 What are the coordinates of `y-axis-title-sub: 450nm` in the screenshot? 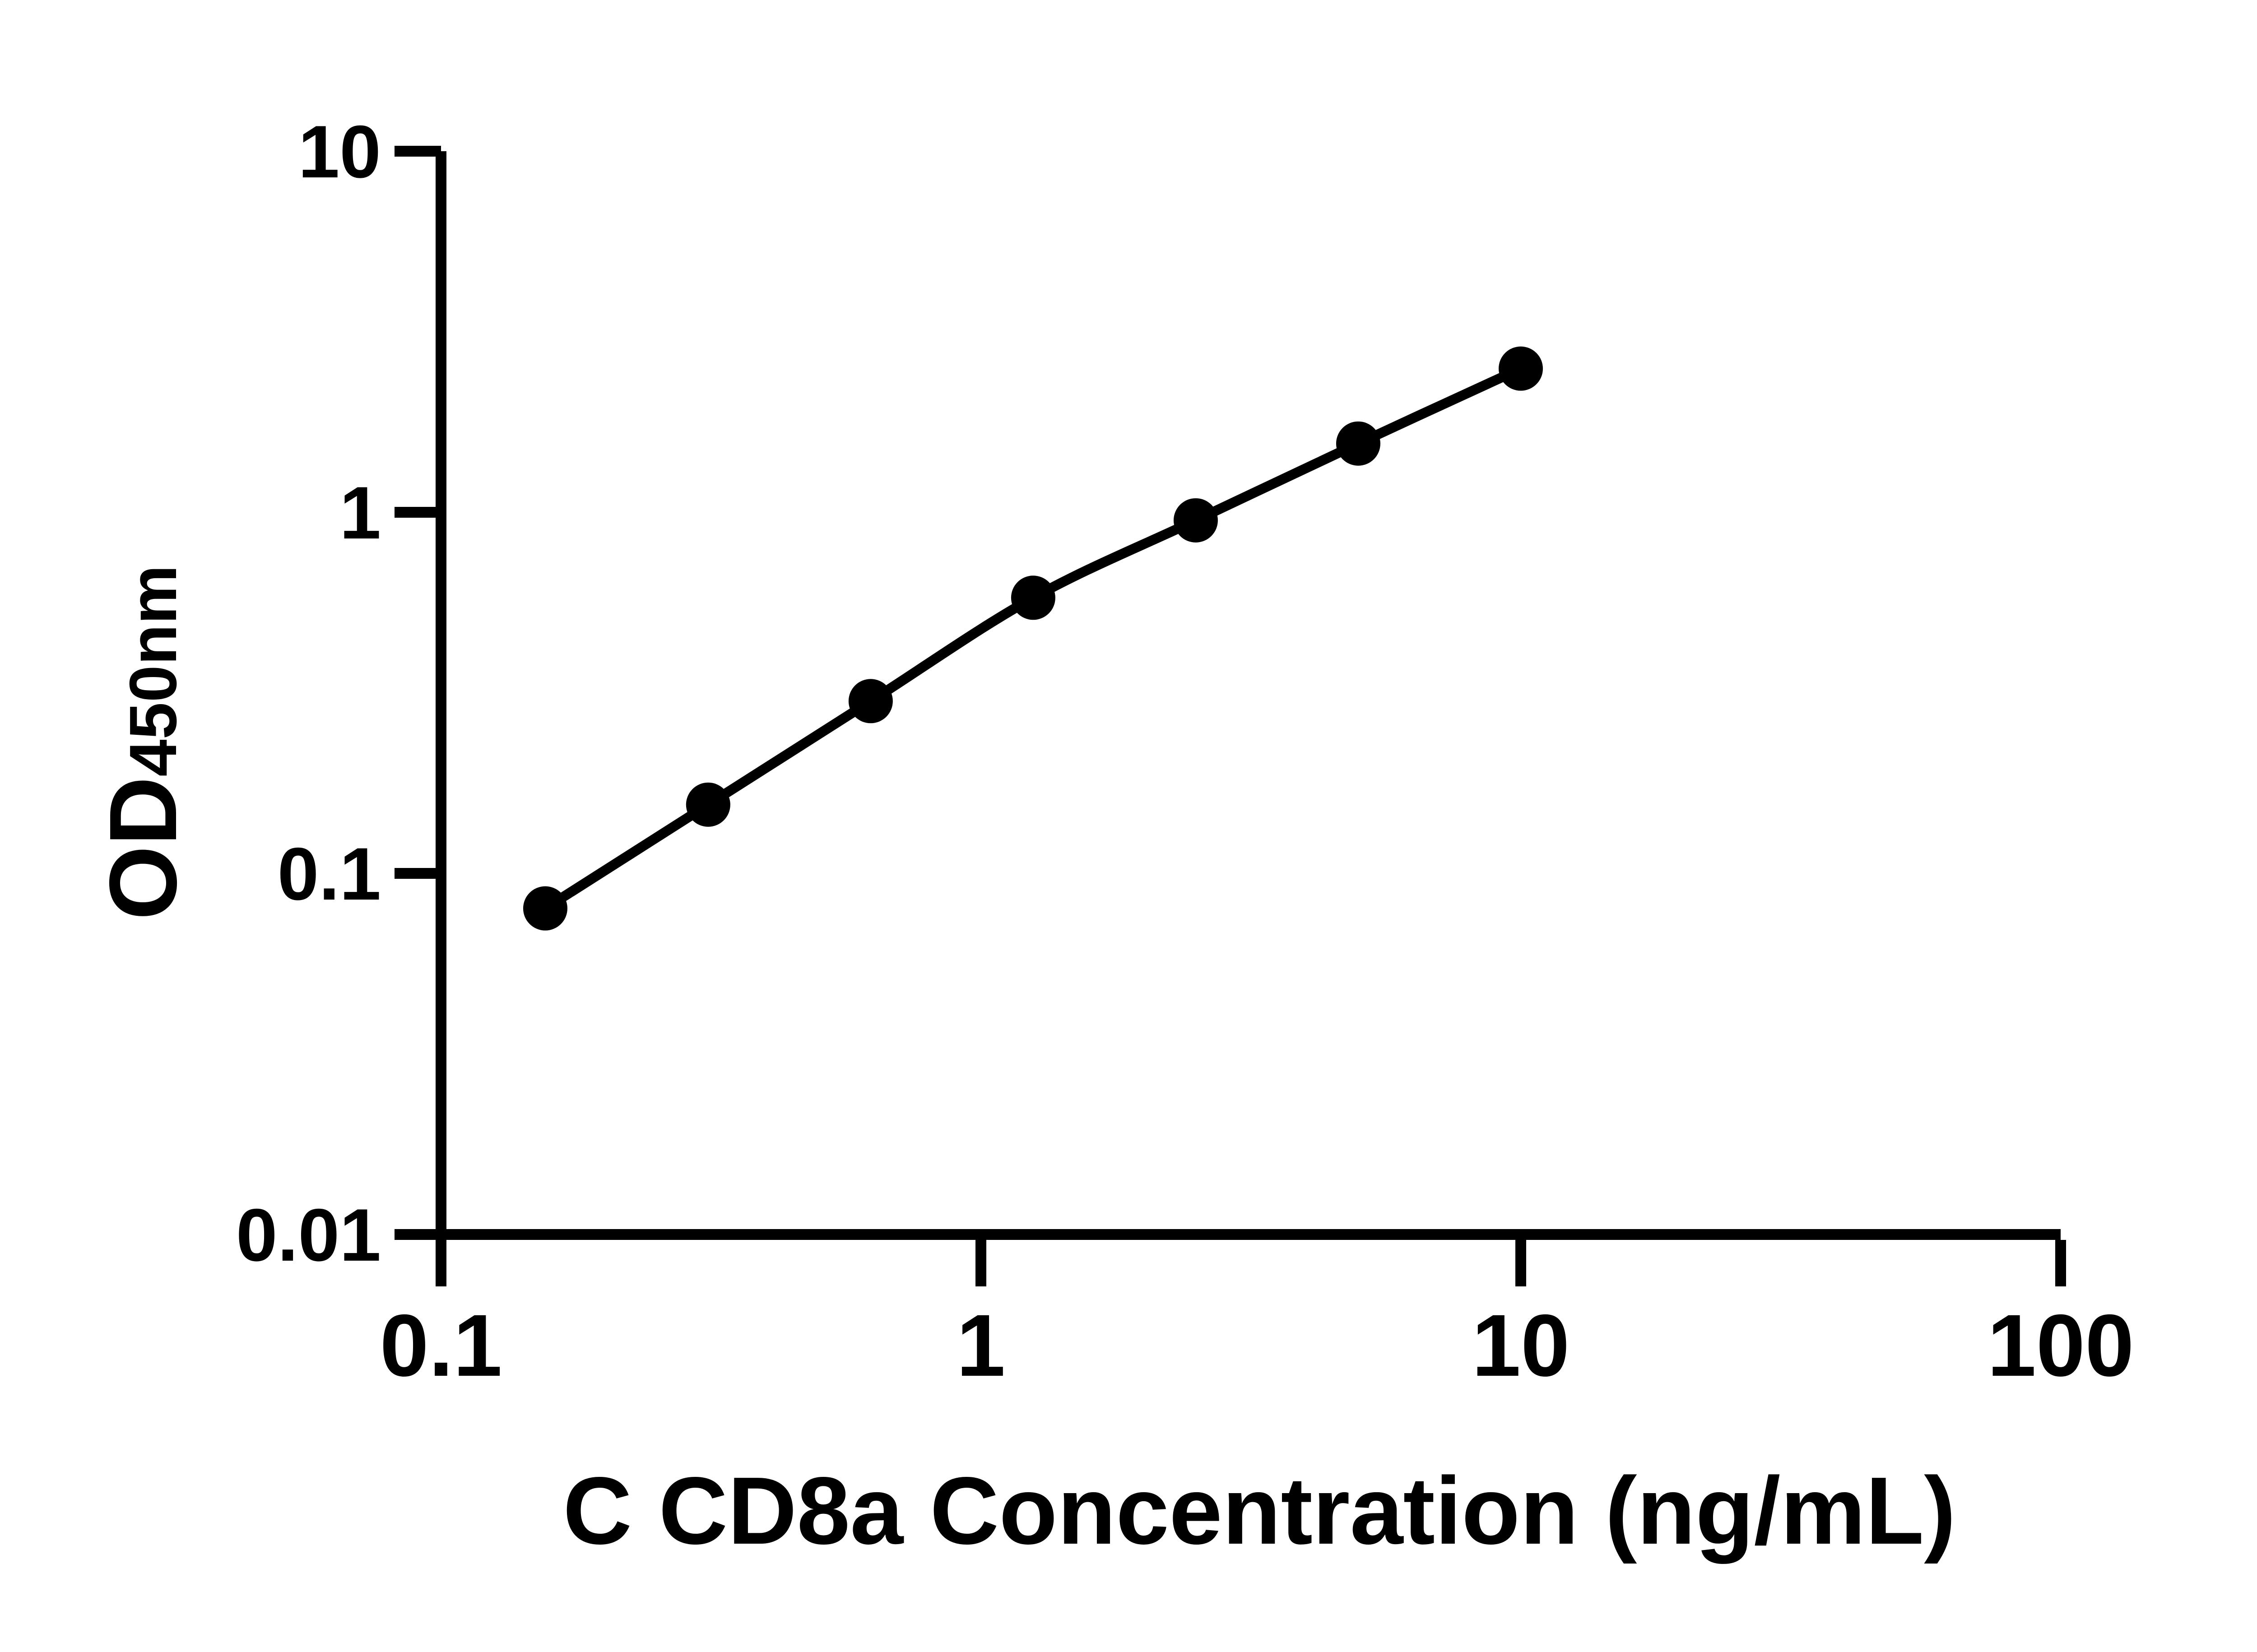 It's located at (153, 671).